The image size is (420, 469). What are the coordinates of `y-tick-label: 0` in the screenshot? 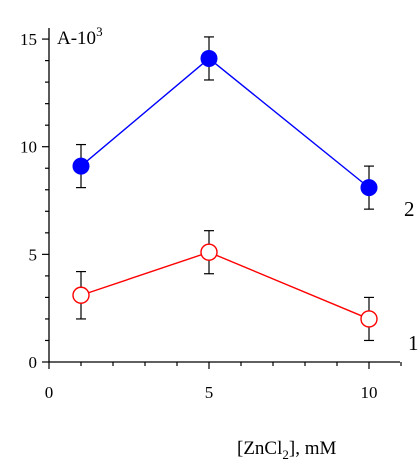 It's located at (33, 362).